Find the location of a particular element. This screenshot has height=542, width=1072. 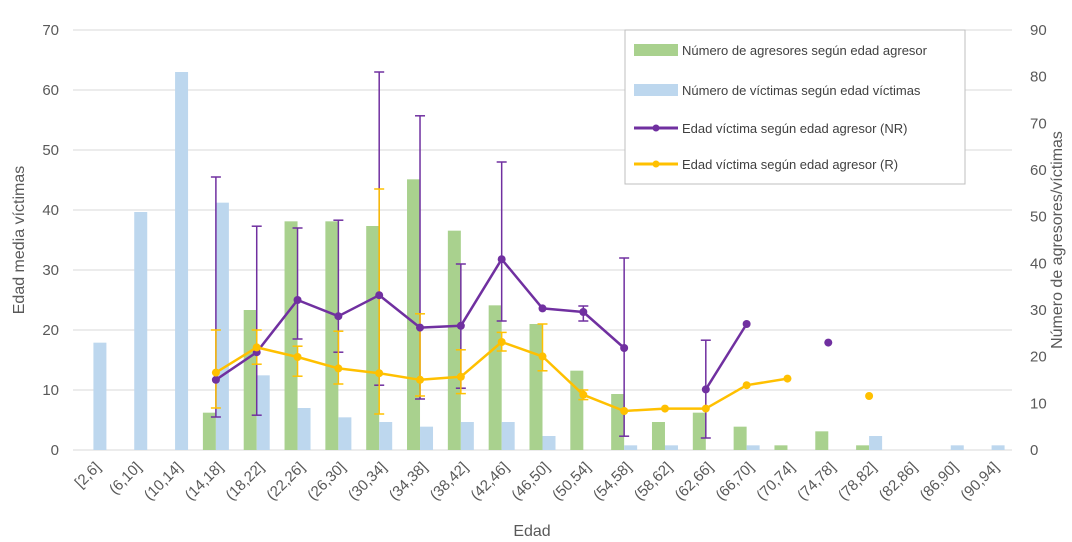

y-right-tick-label: 0 is located at coordinates (1034, 450).